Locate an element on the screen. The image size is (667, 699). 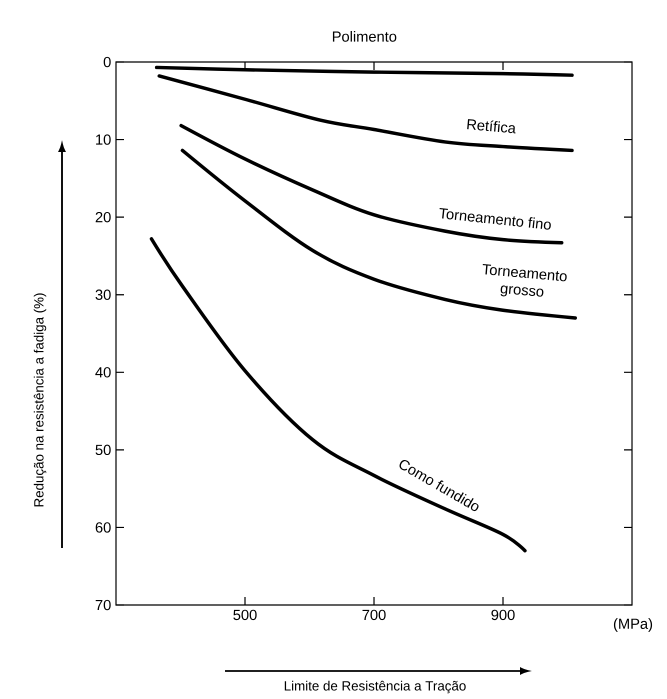
y-tick-label: 0 is located at coordinates (107, 62).